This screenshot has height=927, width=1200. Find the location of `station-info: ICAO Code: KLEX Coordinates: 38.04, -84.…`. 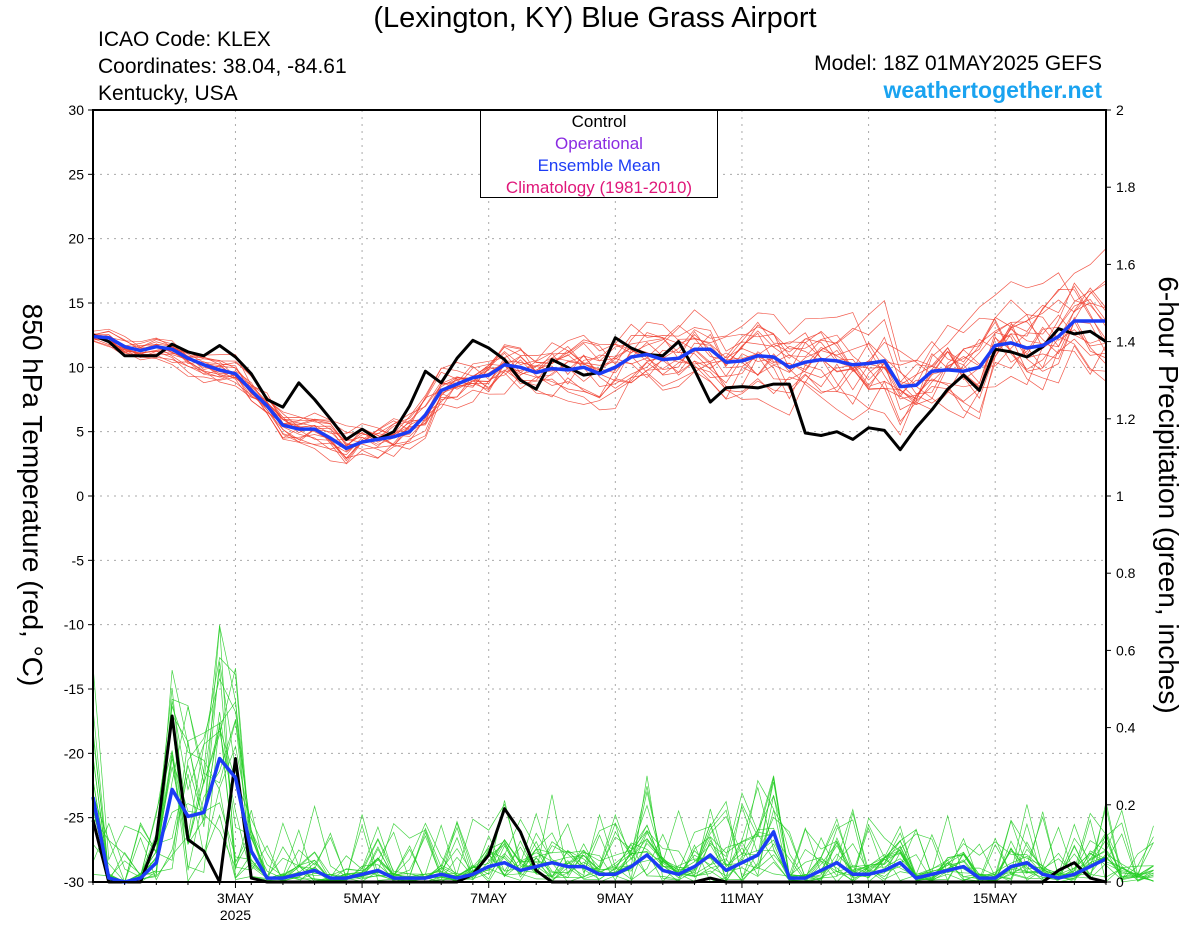

station-info: ICAO Code: KLEX Coordinates: 38.04, -84.… is located at coordinates (222, 66).